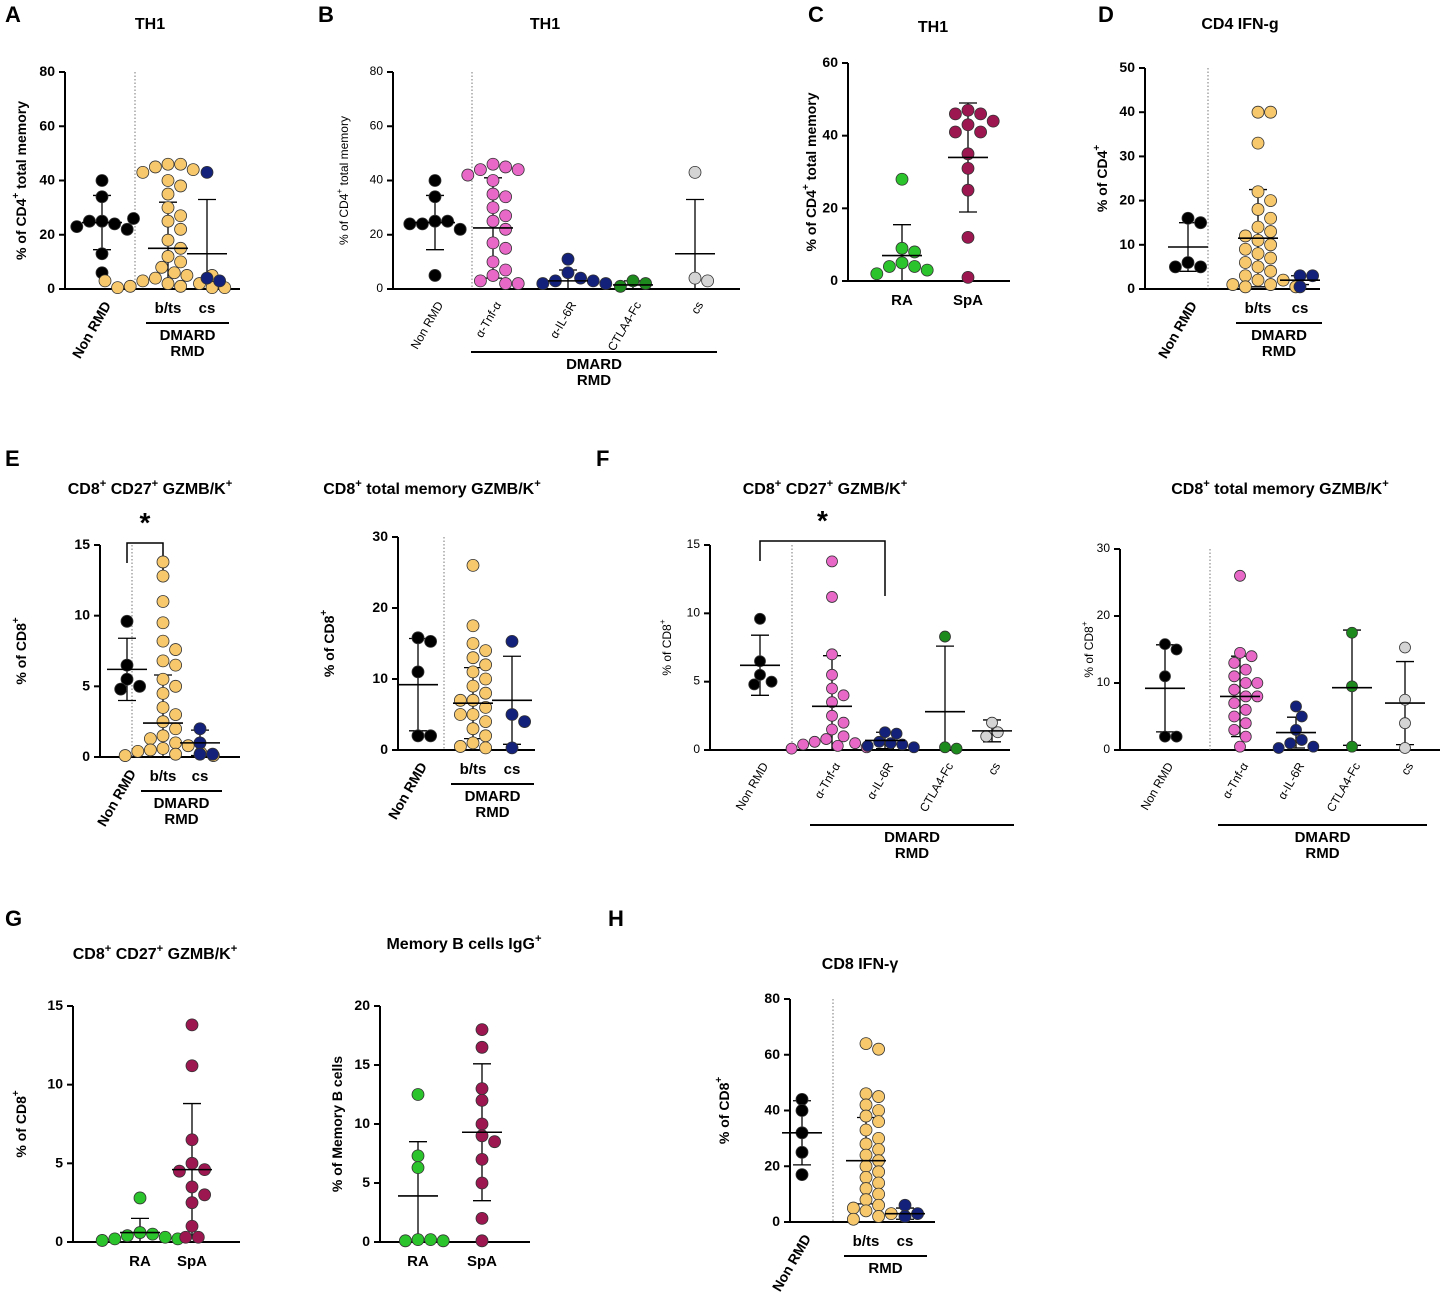 Image resolution: width=1452 pixels, height=1300 pixels. I want to click on y-tick-label: 40, so click(377, 180).